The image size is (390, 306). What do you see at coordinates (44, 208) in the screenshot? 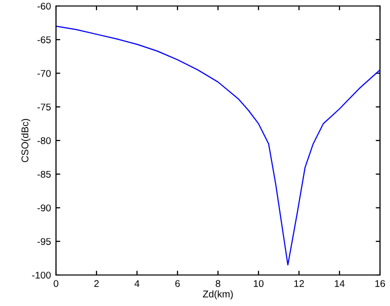
I see `y-tick-label: -90` at bounding box center [44, 208].